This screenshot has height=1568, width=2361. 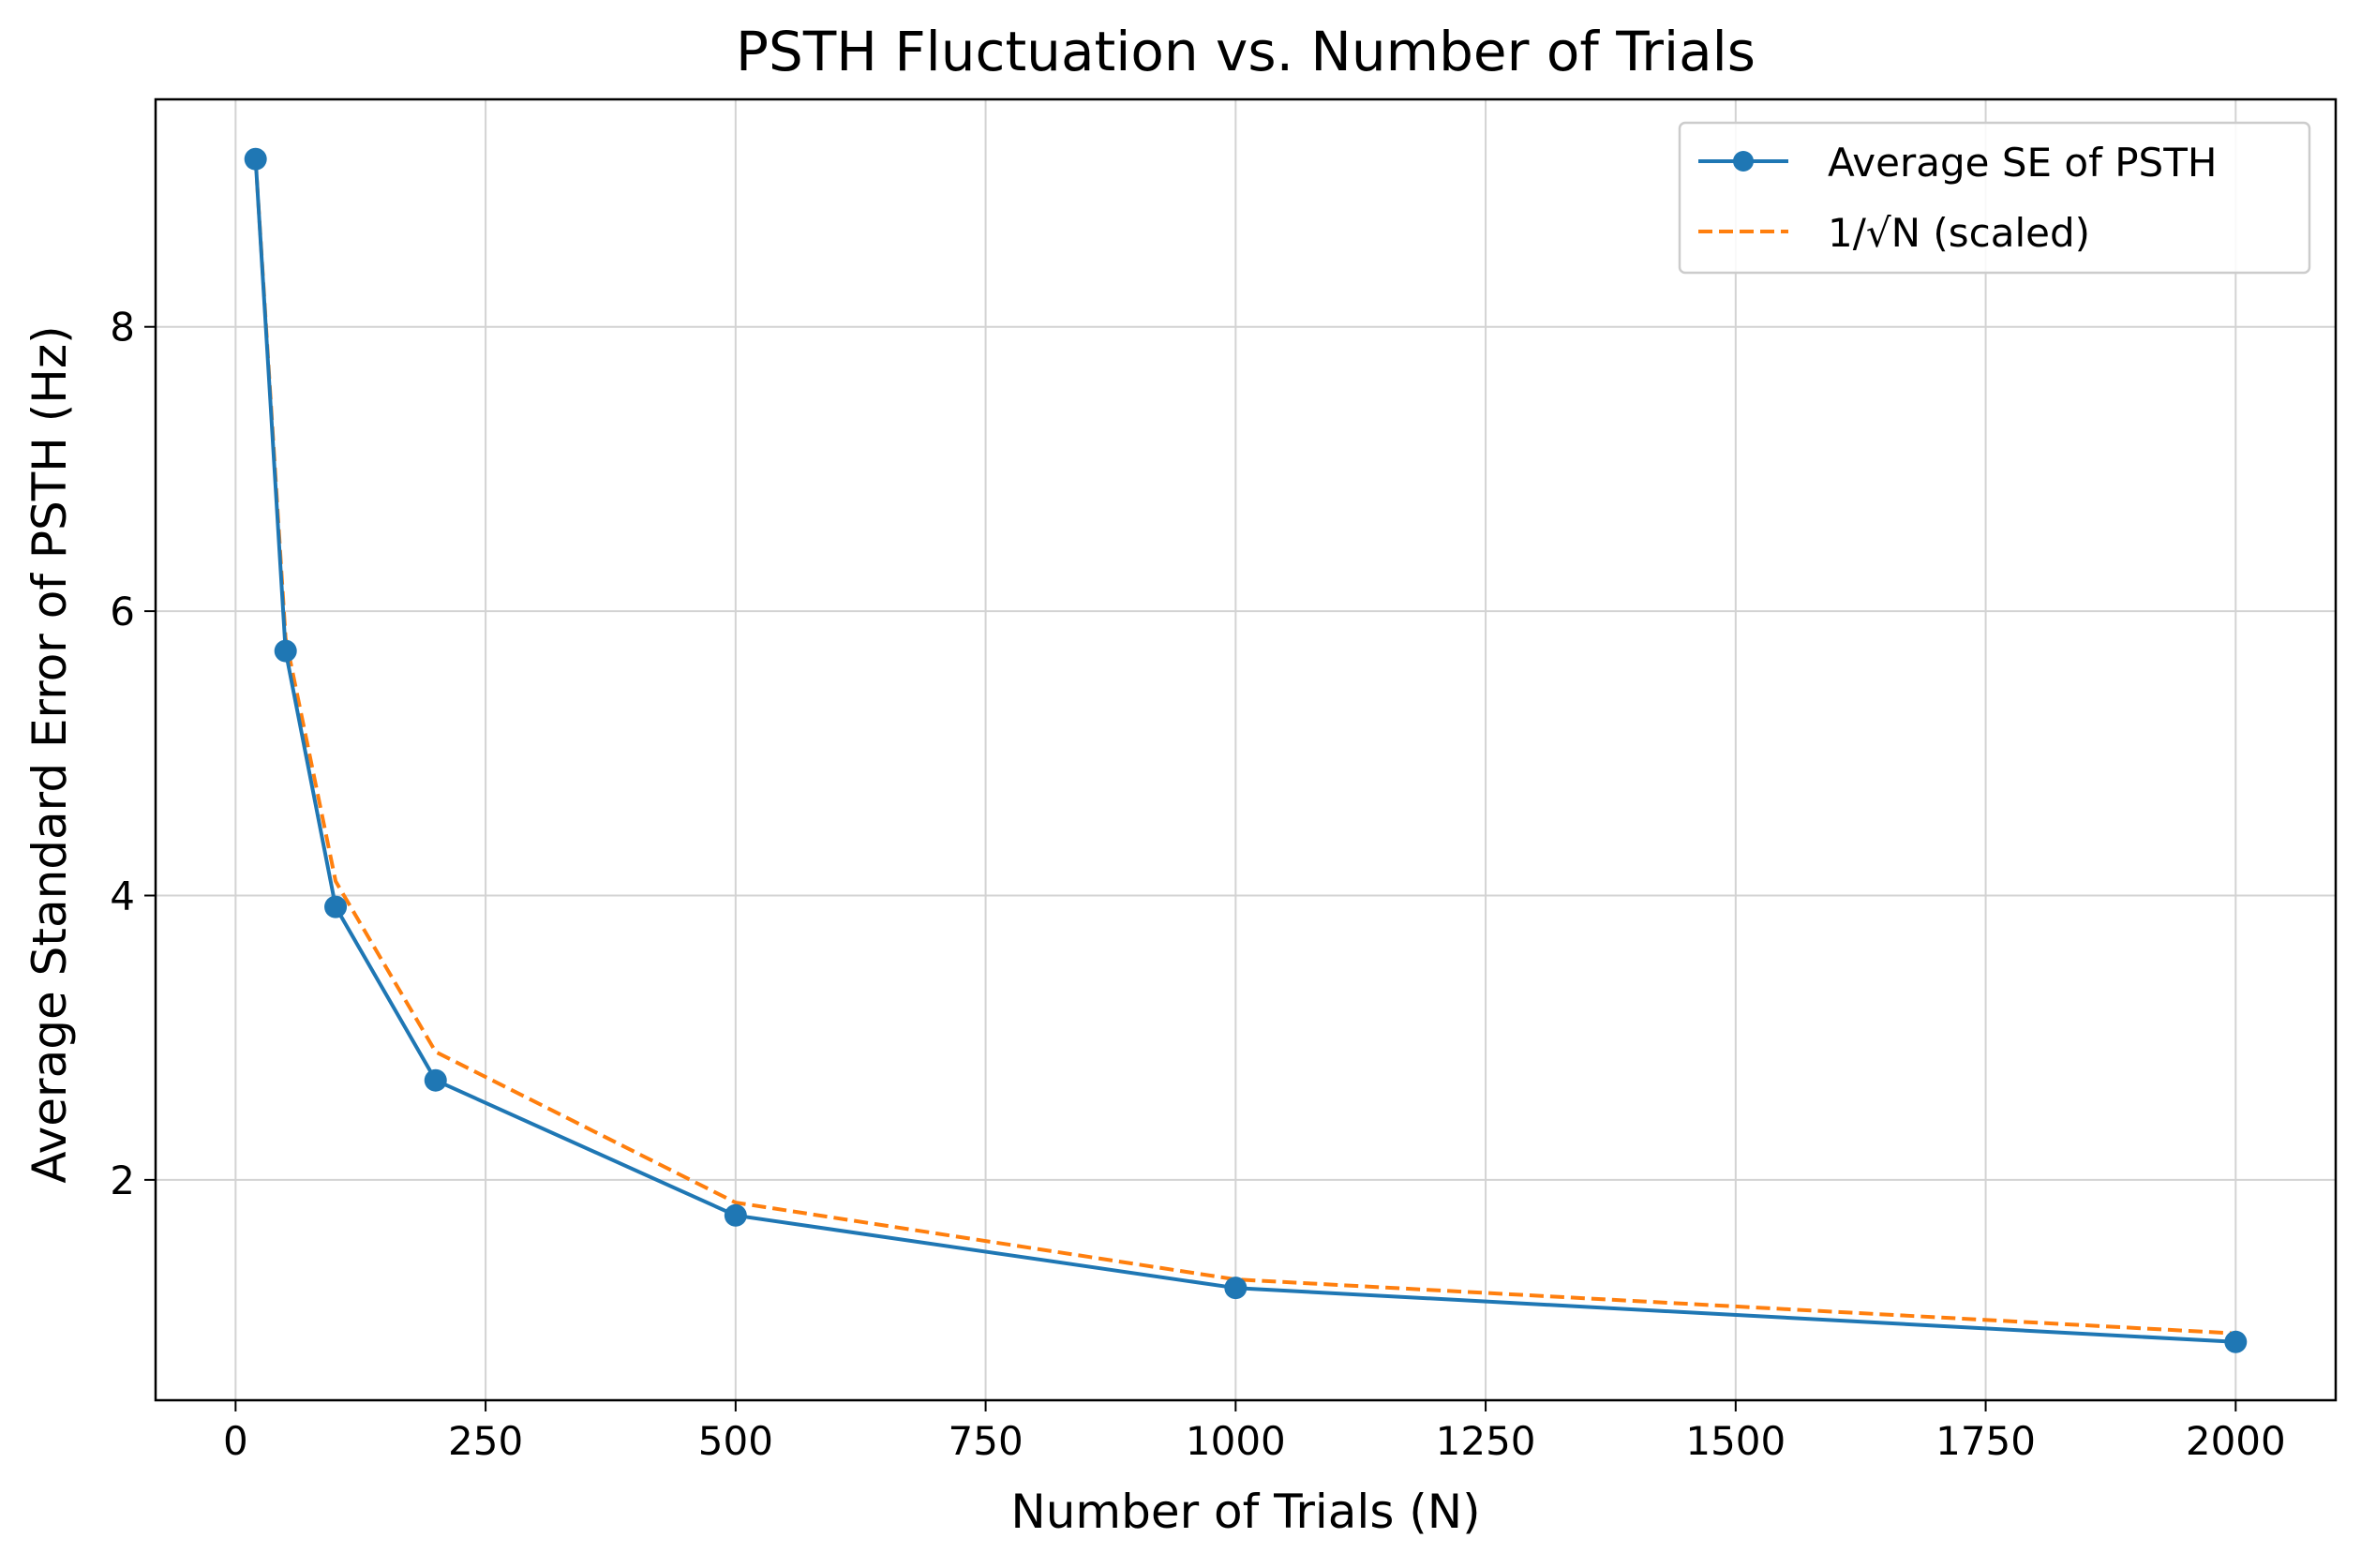 What do you see at coordinates (122, 895) in the screenshot?
I see `y-tick-label: 4` at bounding box center [122, 895].